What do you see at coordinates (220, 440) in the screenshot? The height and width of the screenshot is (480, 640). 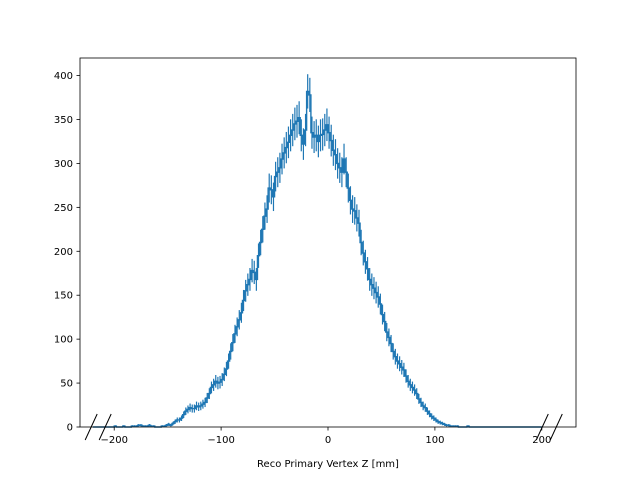 I see `x-tick-label: −100` at bounding box center [220, 440].